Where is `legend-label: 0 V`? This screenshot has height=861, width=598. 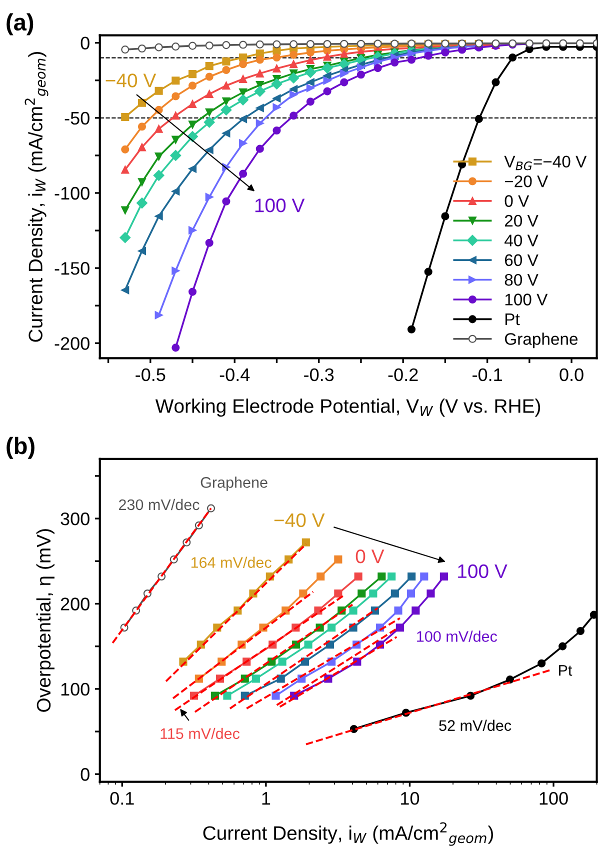 legend-label: 0 V is located at coordinates (517, 201).